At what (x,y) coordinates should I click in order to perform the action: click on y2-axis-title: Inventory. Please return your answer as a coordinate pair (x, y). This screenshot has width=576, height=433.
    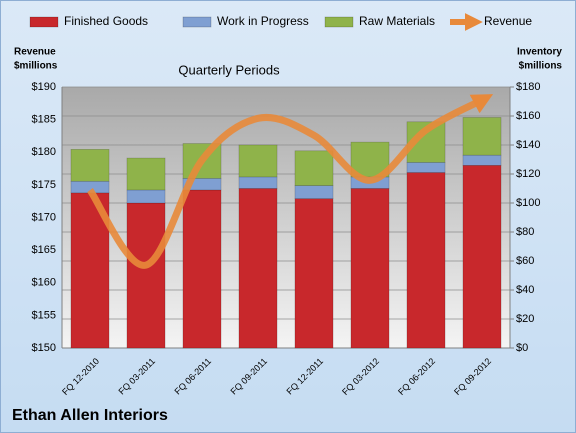
    Looking at the image, I should click on (539, 52).